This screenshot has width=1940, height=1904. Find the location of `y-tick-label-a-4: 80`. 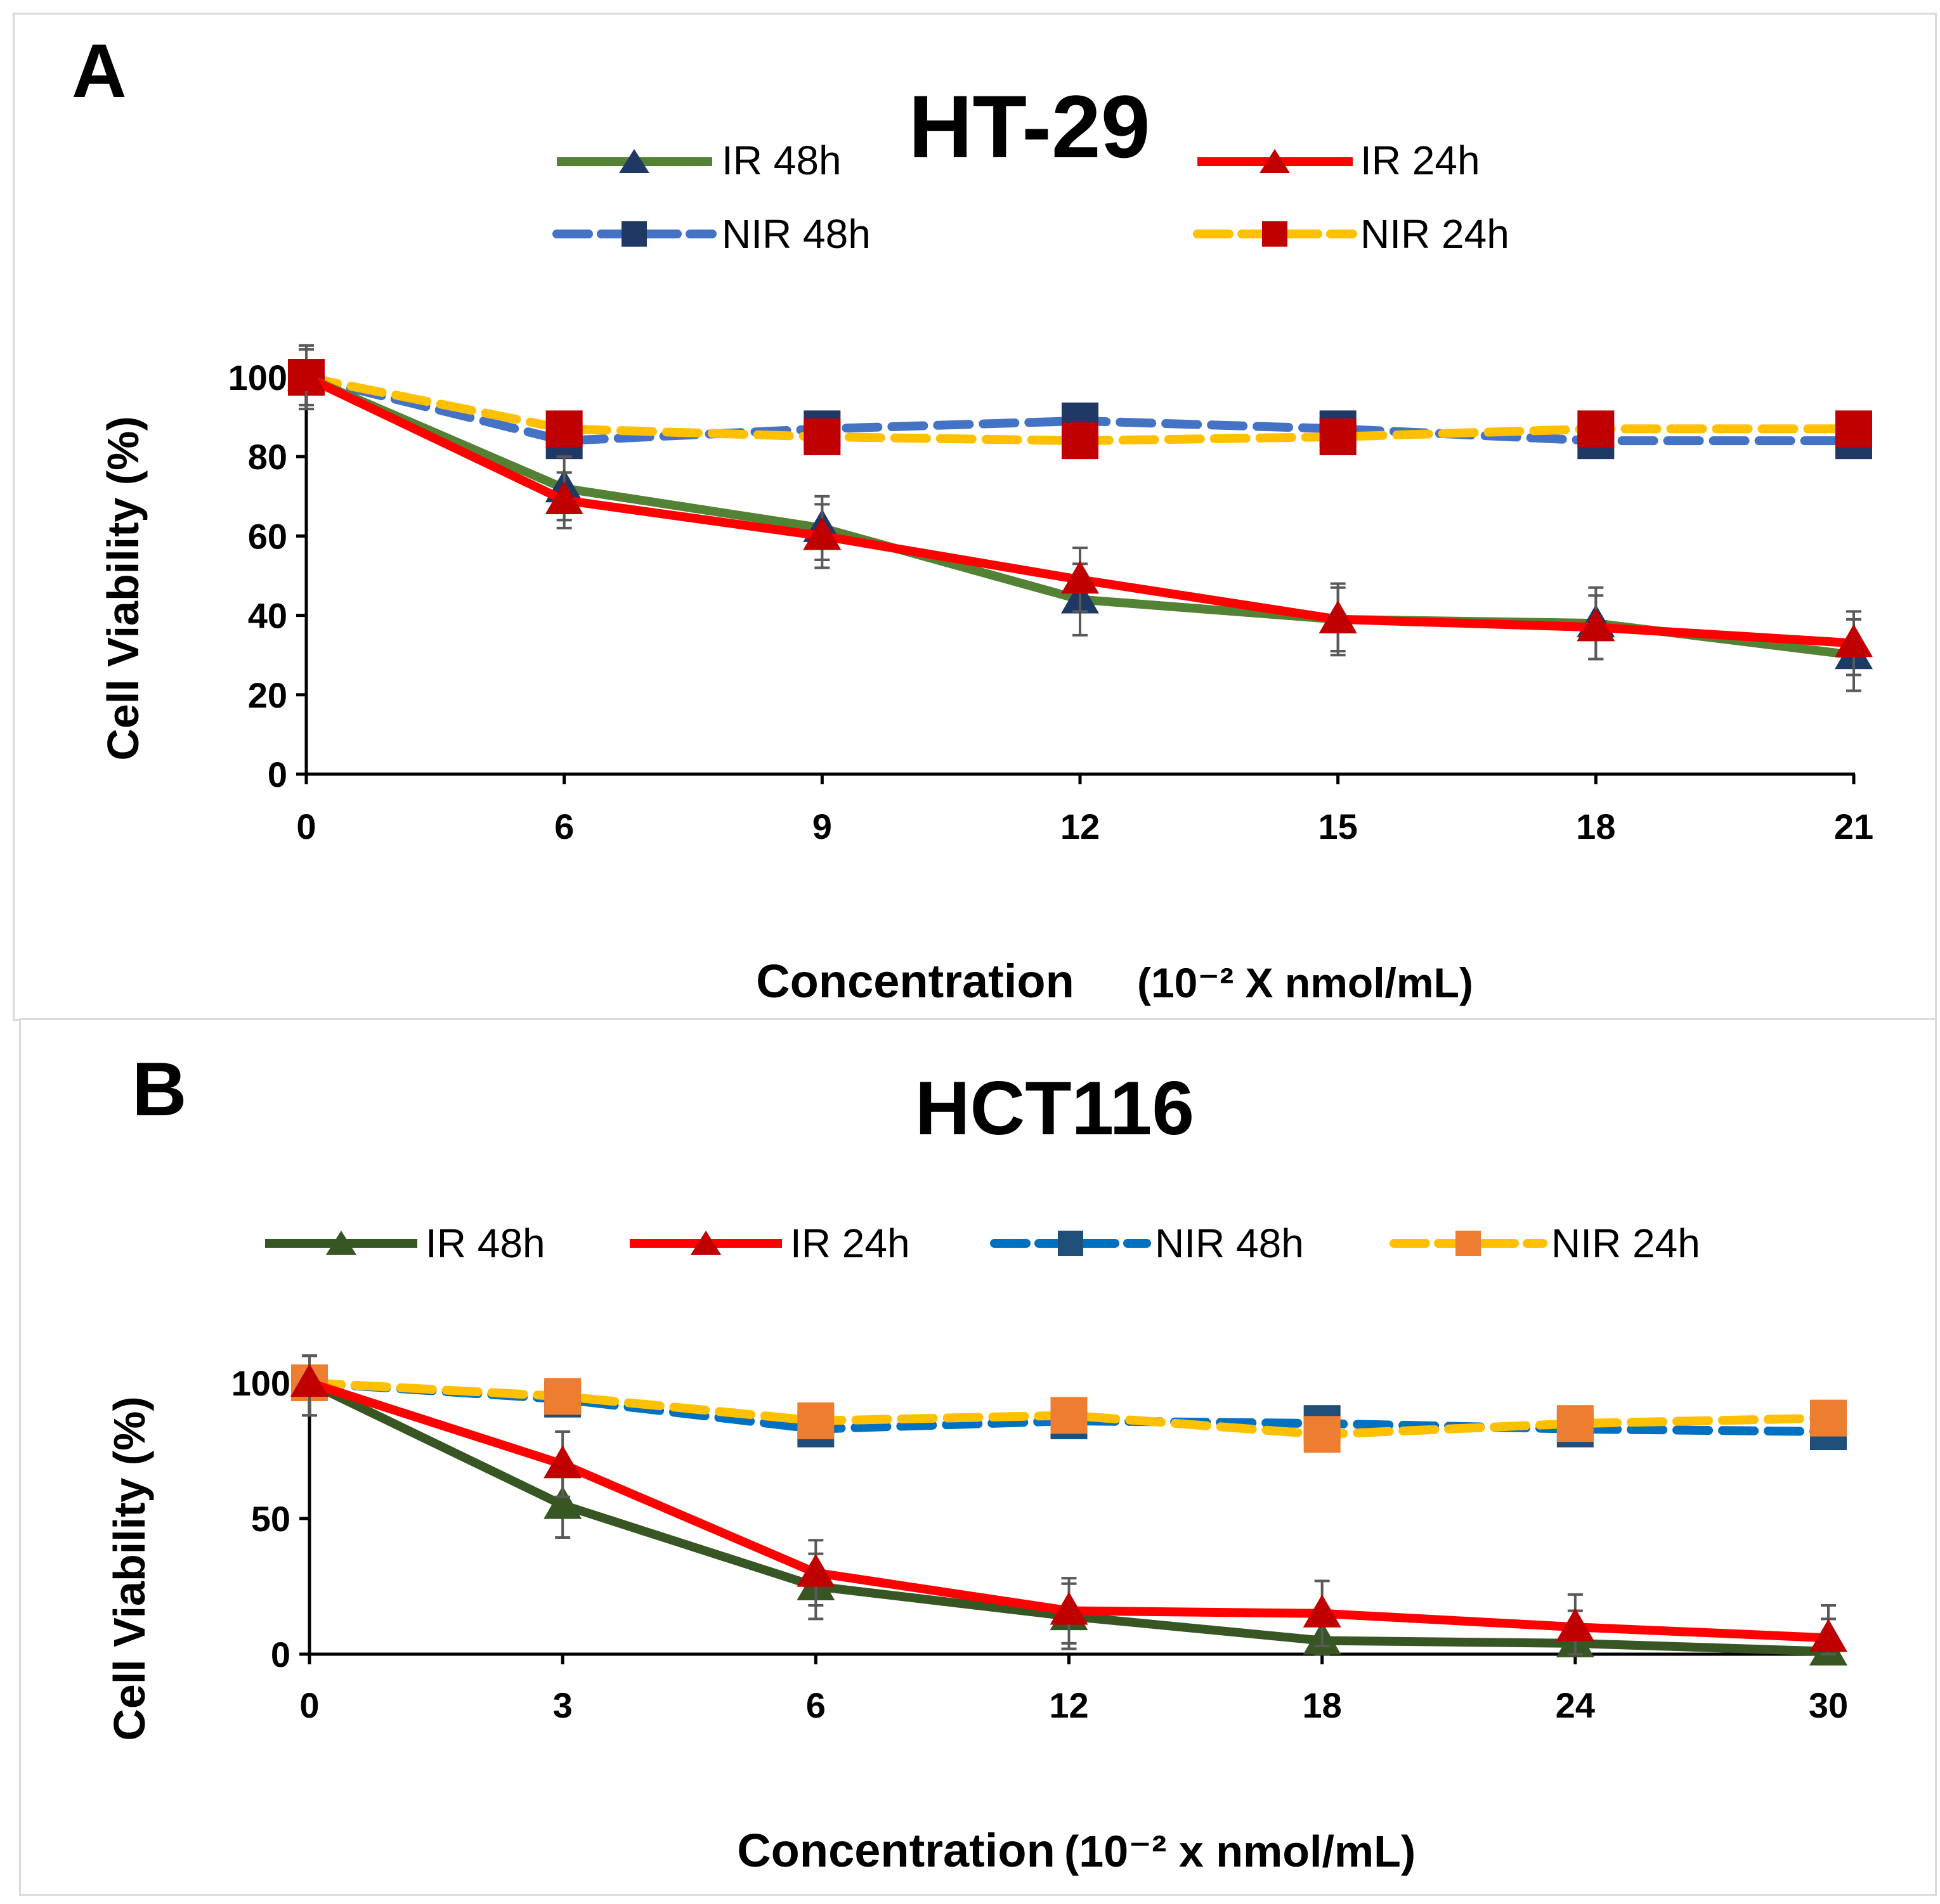

y-tick-label-a-4: 80 is located at coordinates (267, 457).